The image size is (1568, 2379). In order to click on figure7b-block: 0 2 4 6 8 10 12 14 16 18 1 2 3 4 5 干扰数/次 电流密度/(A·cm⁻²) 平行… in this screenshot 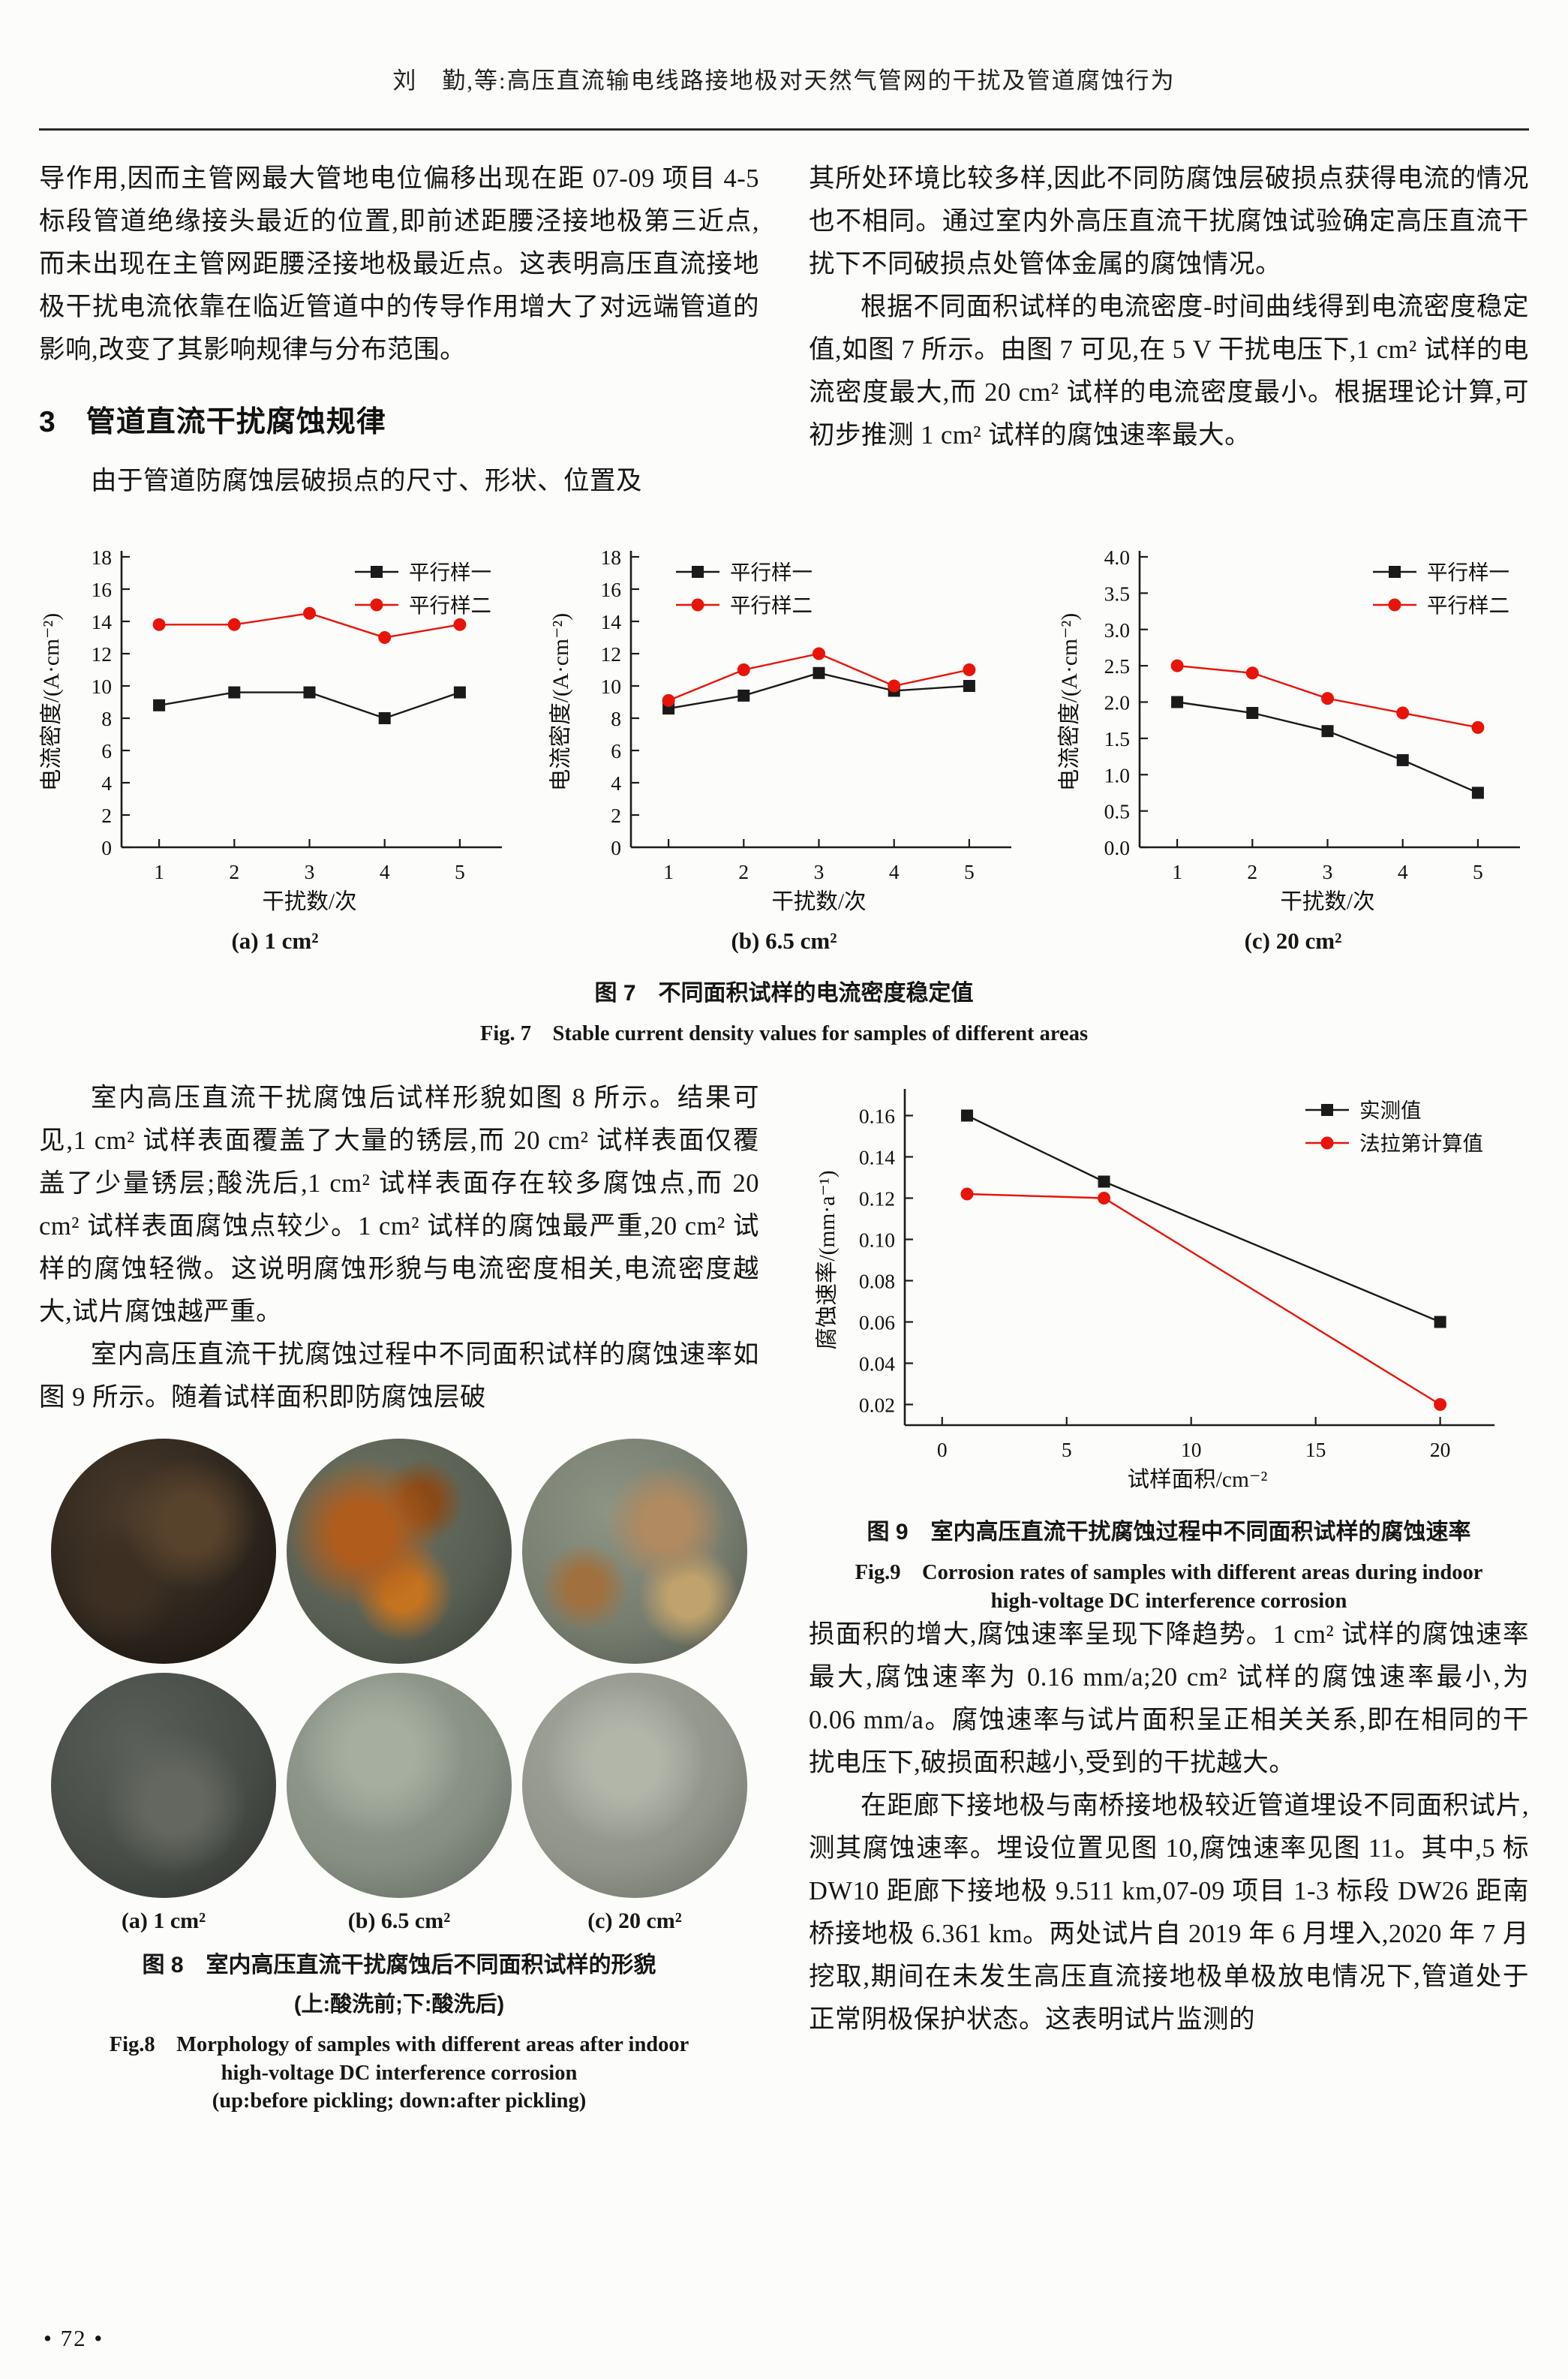, I will do `click(784, 744)`.